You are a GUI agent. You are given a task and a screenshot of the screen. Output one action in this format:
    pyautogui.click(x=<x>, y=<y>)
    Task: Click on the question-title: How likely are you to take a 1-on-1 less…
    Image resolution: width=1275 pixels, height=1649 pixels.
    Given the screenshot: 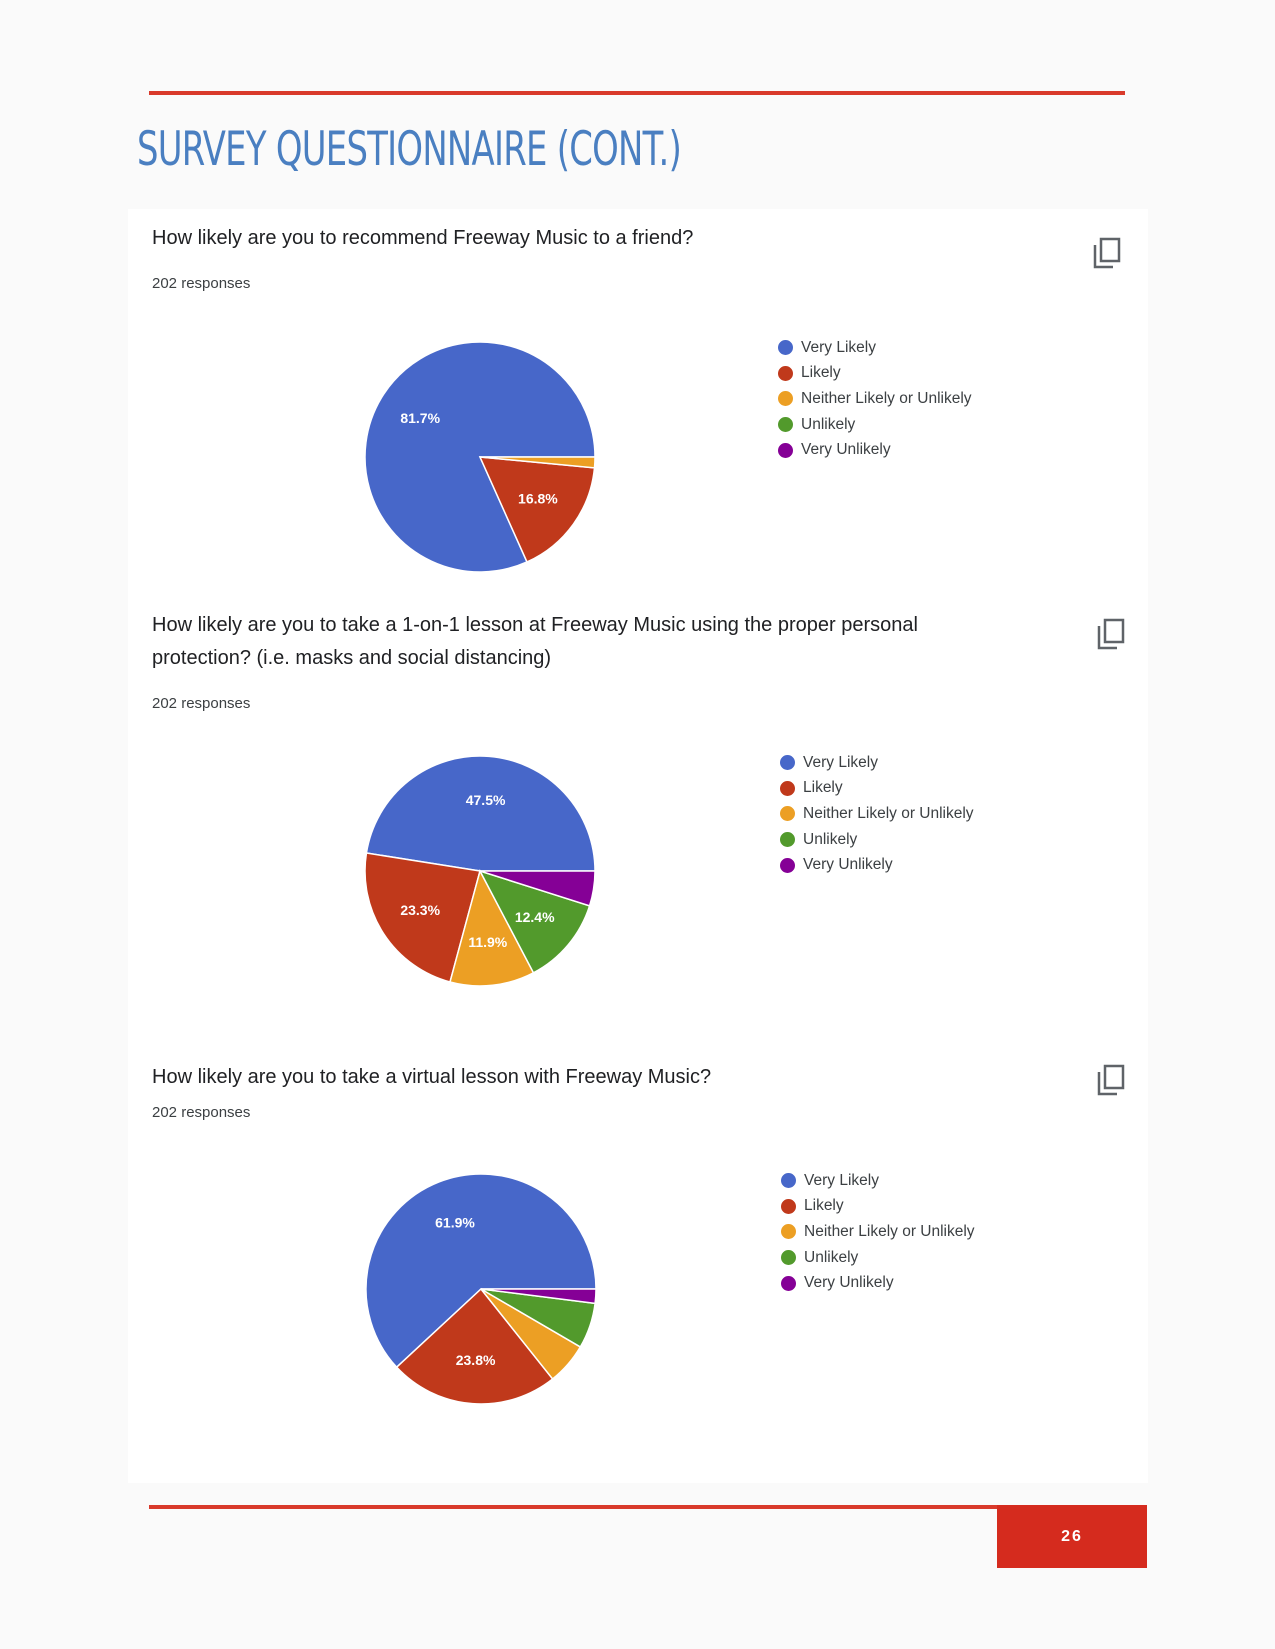 What is the action you would take?
    pyautogui.click(x=535, y=641)
    